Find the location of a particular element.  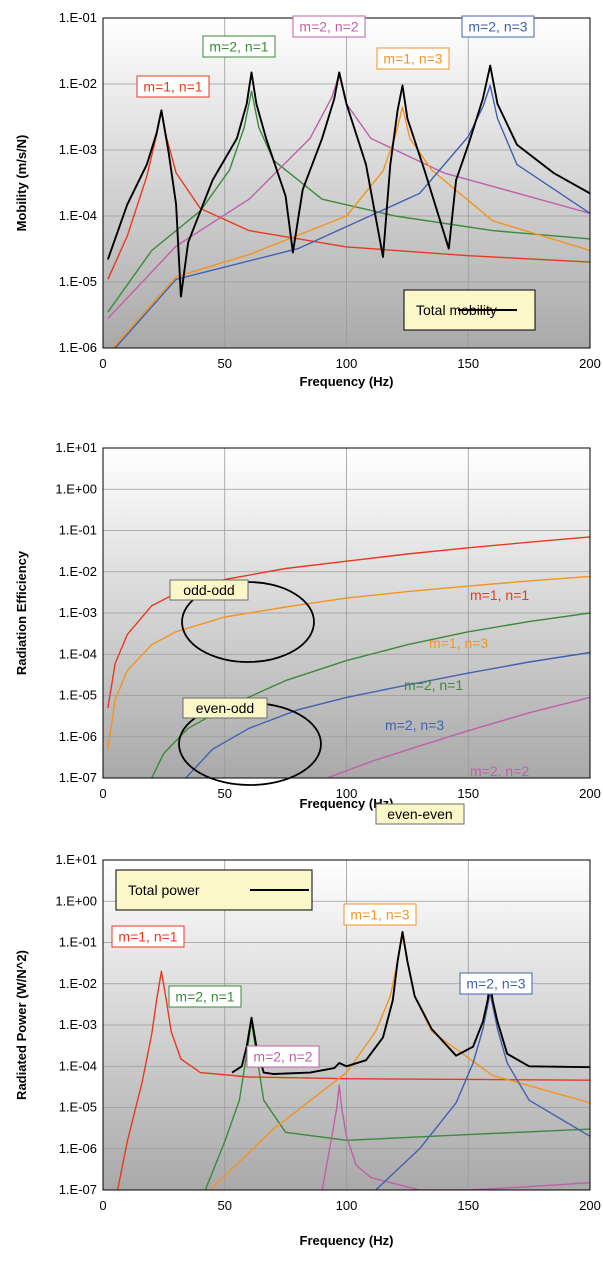

y-axis-label: Mobility (m/s/N) is located at coordinates (21, 183).